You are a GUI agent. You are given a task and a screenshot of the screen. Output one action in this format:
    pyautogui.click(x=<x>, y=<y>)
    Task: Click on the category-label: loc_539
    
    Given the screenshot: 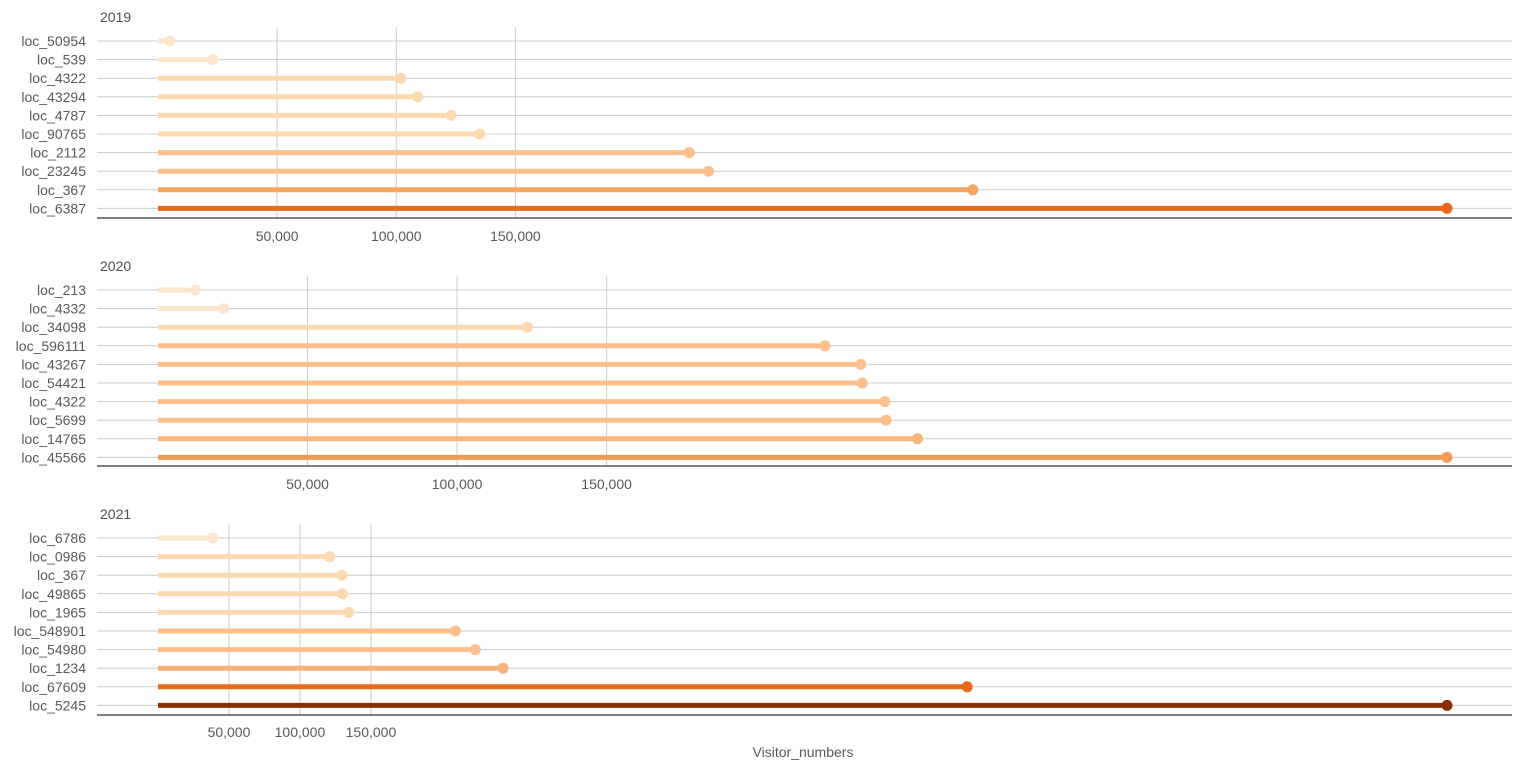 What is the action you would take?
    pyautogui.click(x=61, y=60)
    